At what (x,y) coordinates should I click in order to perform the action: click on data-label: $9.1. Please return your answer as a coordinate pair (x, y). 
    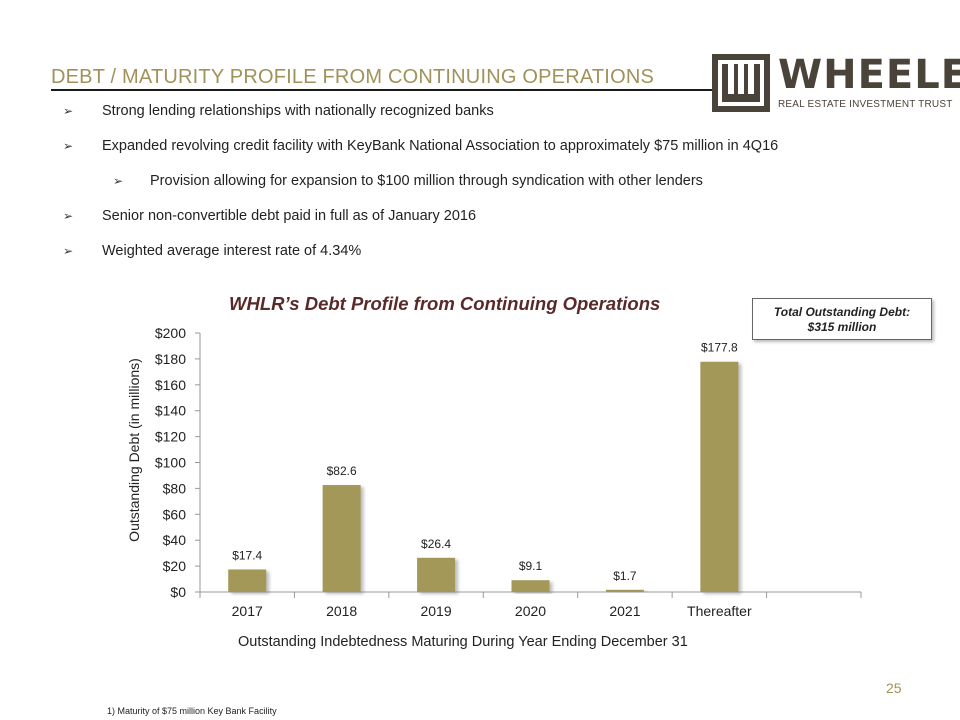
    Looking at the image, I should click on (531, 566).